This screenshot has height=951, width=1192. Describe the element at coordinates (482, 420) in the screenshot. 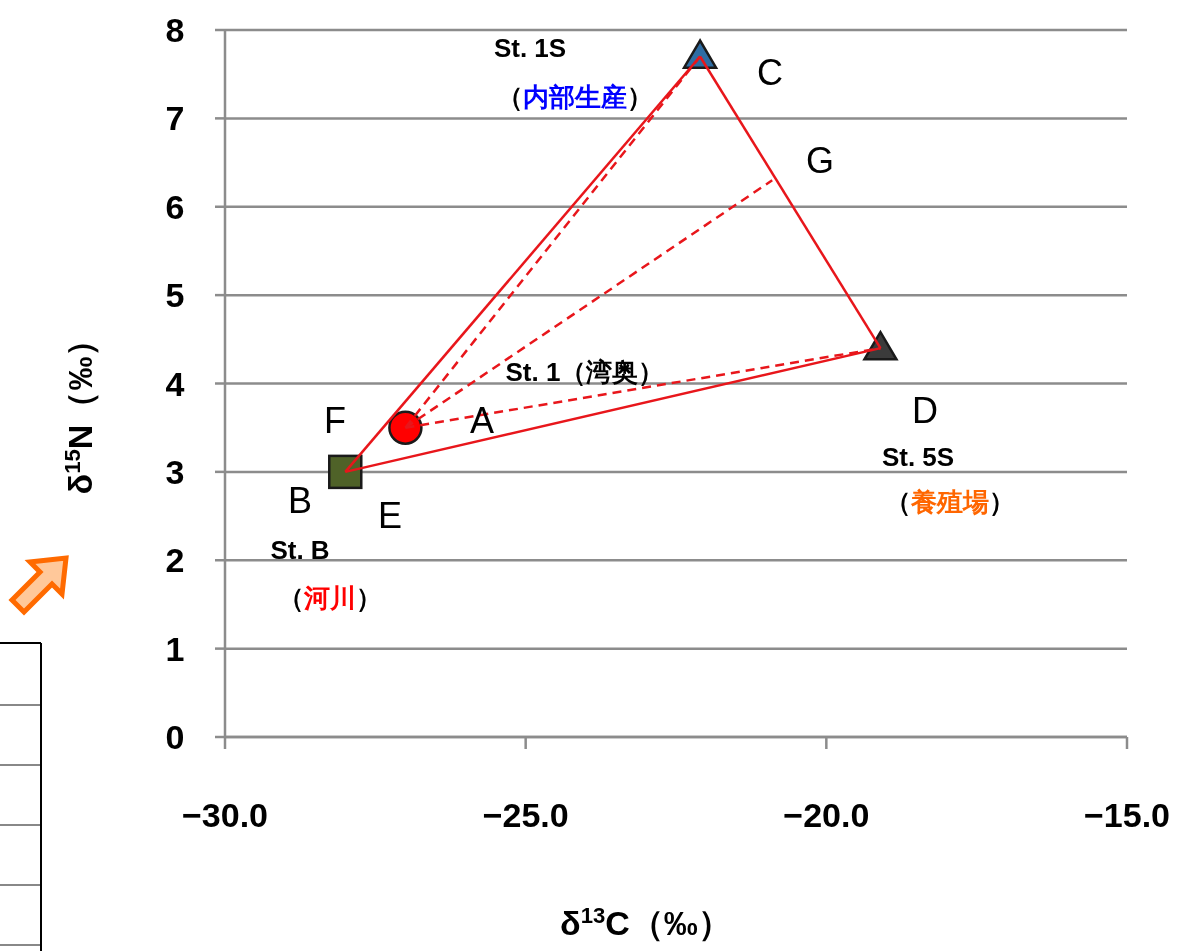

I see `annotation: A` at that location.